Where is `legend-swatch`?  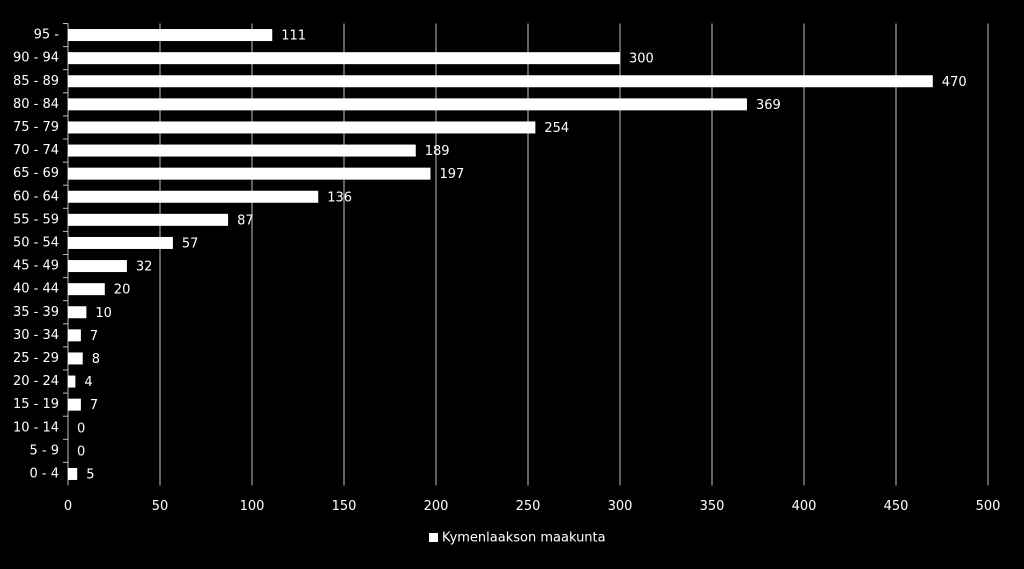 legend-swatch is located at coordinates (433, 537).